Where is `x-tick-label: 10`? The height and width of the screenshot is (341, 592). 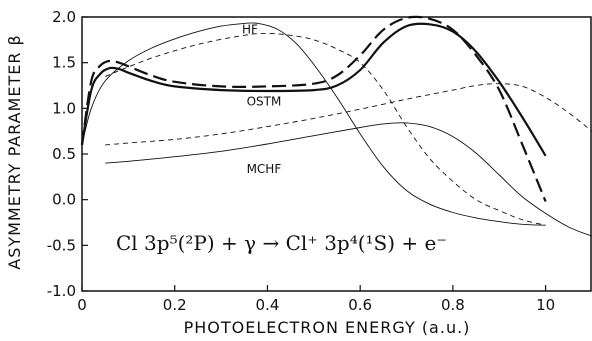 x-tick-label: 10 is located at coordinates (545, 305).